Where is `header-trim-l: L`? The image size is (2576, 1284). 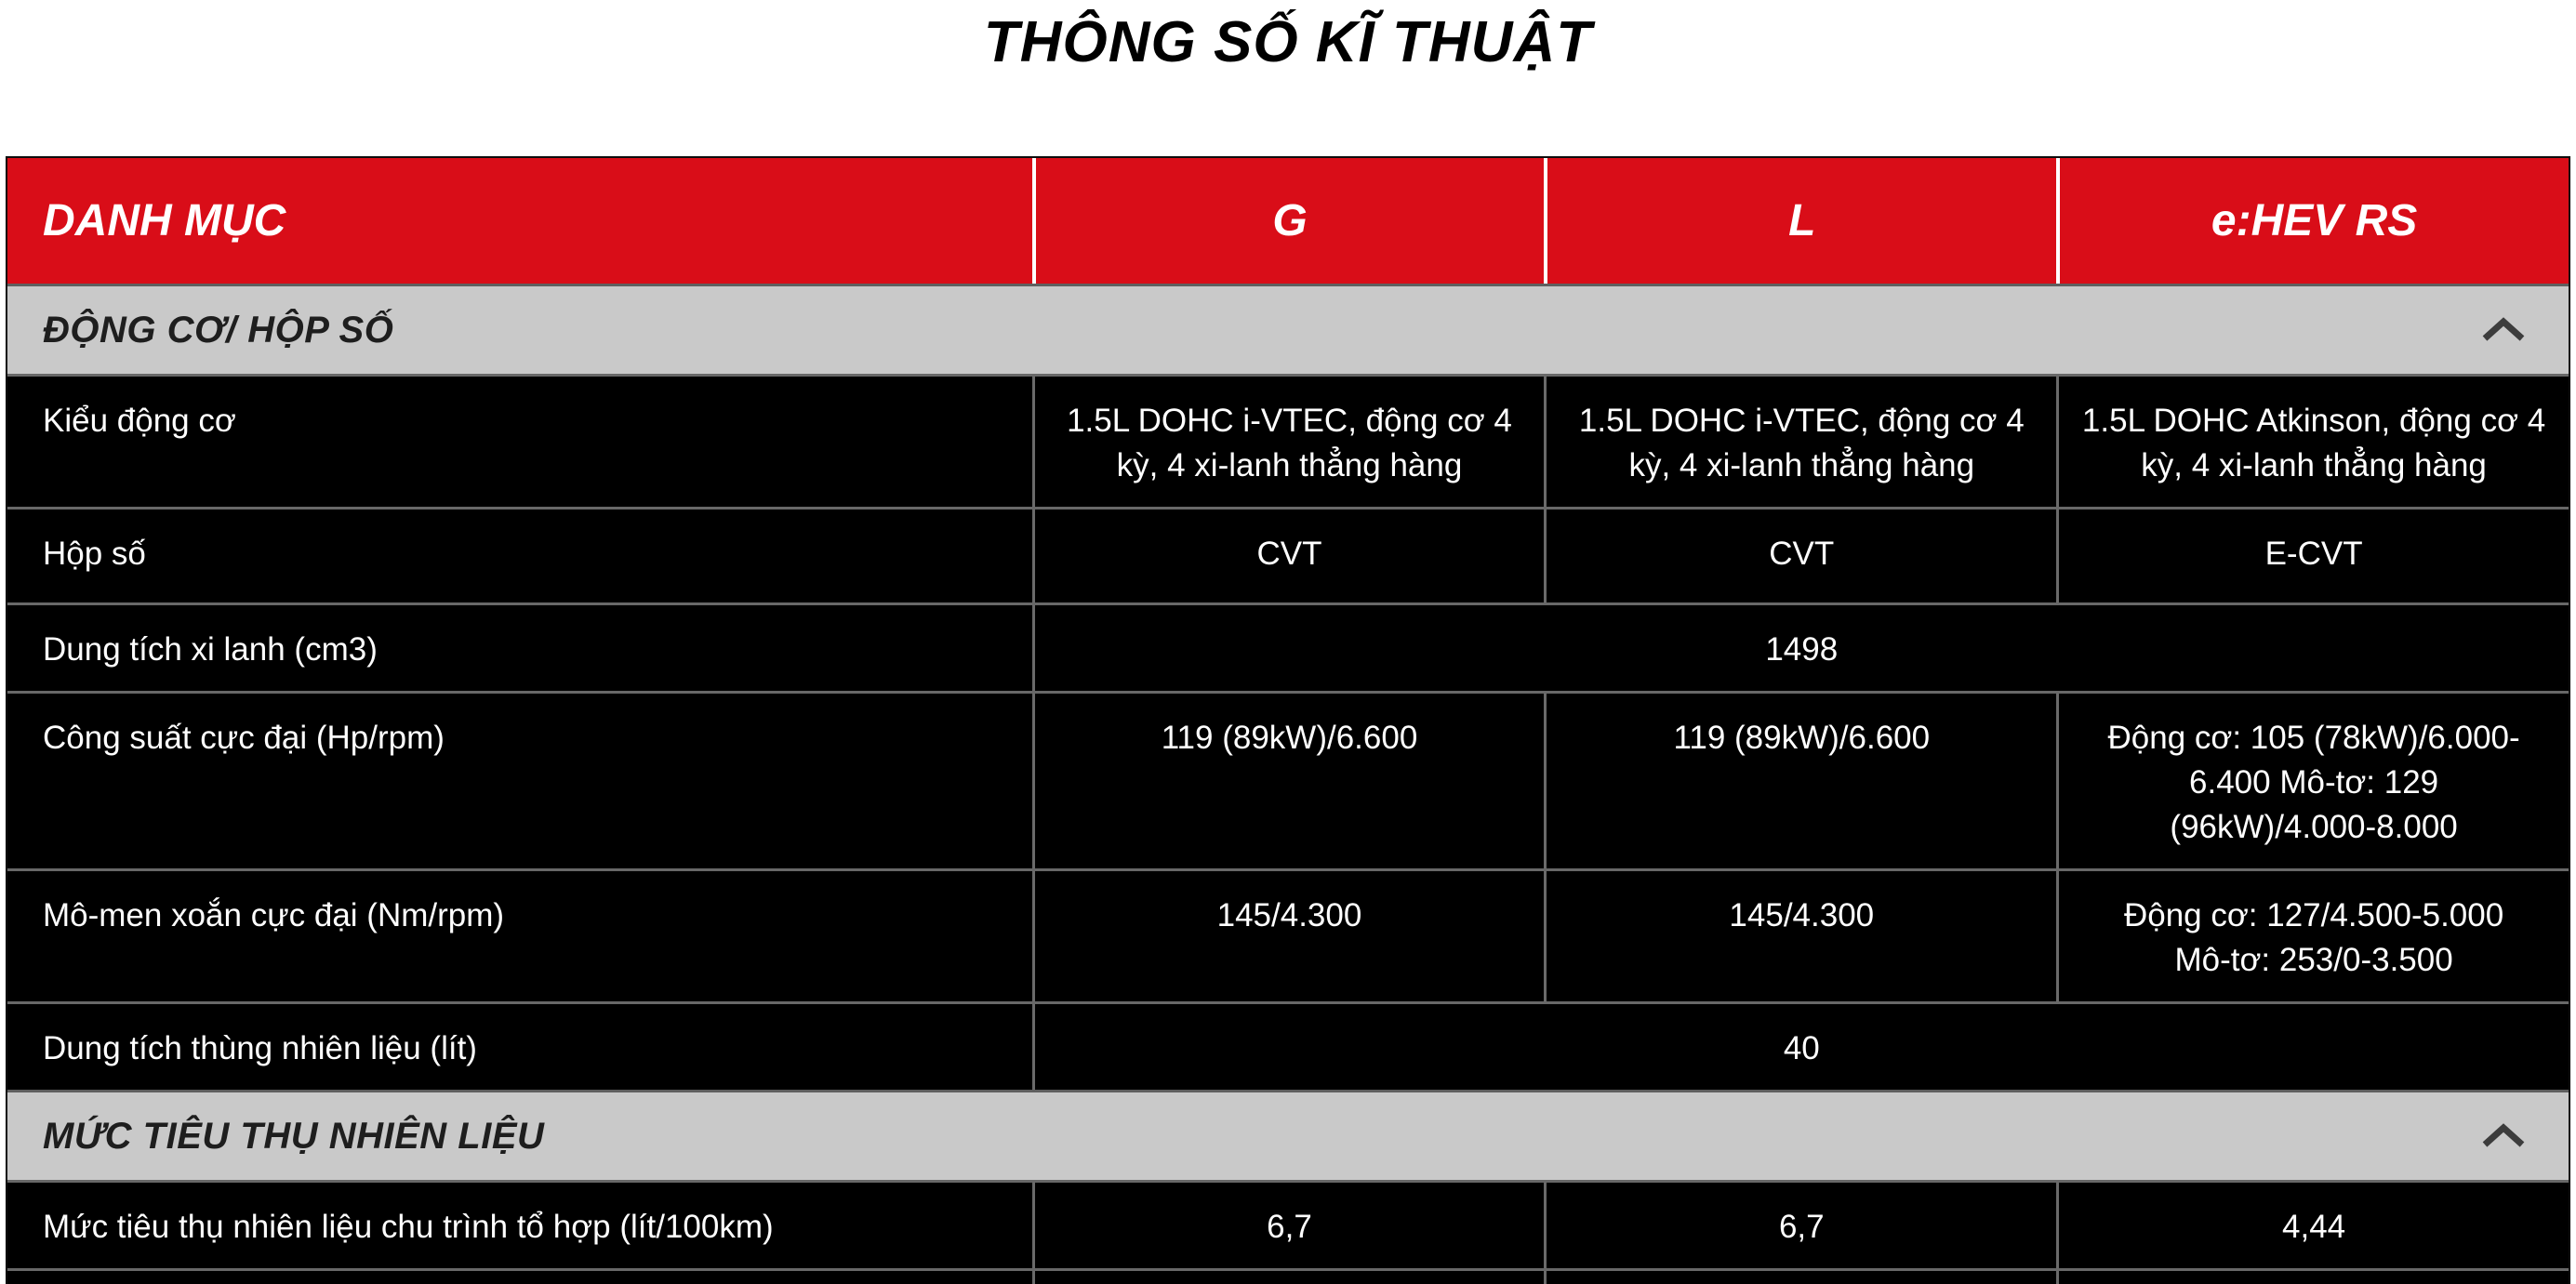 header-trim-l: L is located at coordinates (1800, 221).